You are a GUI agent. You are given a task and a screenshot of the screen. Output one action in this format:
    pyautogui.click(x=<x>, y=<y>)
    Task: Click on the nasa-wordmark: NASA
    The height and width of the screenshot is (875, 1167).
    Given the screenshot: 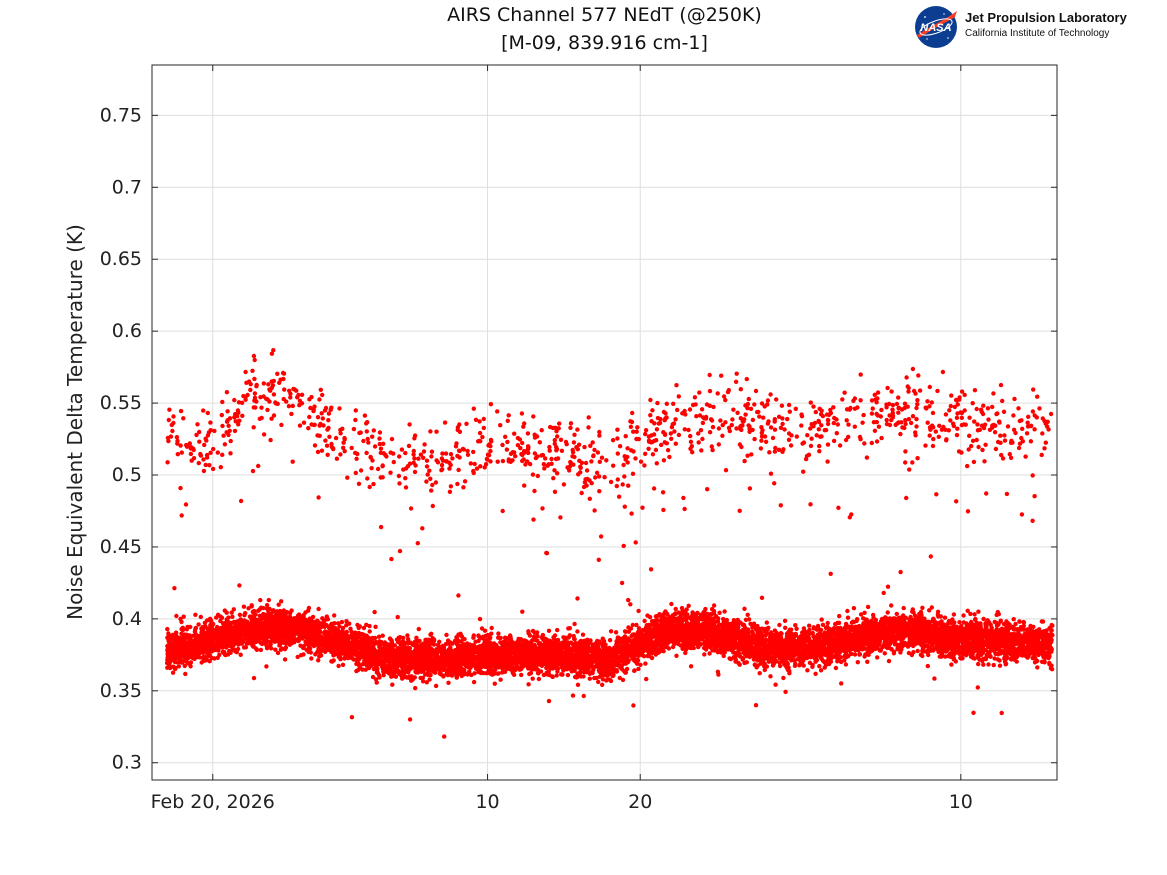 What is the action you would take?
    pyautogui.click(x=935, y=28)
    